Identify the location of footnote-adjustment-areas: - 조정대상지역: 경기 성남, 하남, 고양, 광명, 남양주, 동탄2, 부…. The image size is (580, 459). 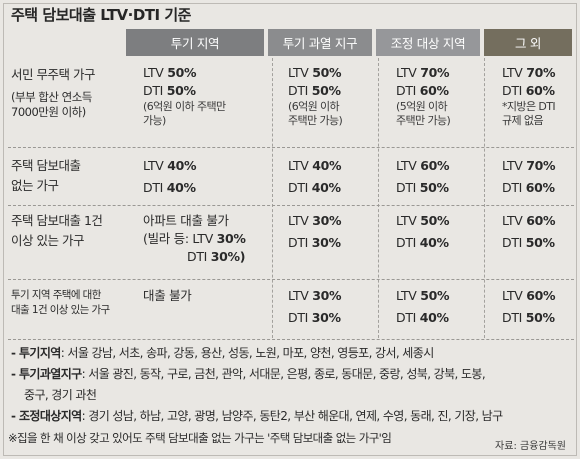
(257, 416).